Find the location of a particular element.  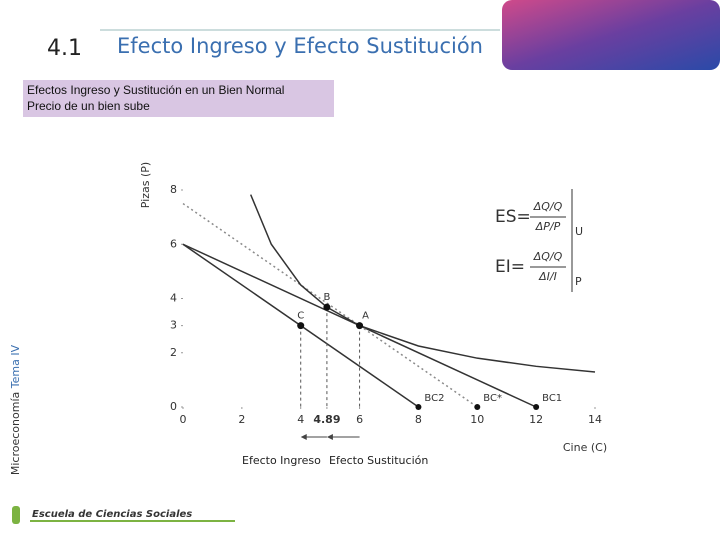

x-tick-label: 12 is located at coordinates (536, 419).